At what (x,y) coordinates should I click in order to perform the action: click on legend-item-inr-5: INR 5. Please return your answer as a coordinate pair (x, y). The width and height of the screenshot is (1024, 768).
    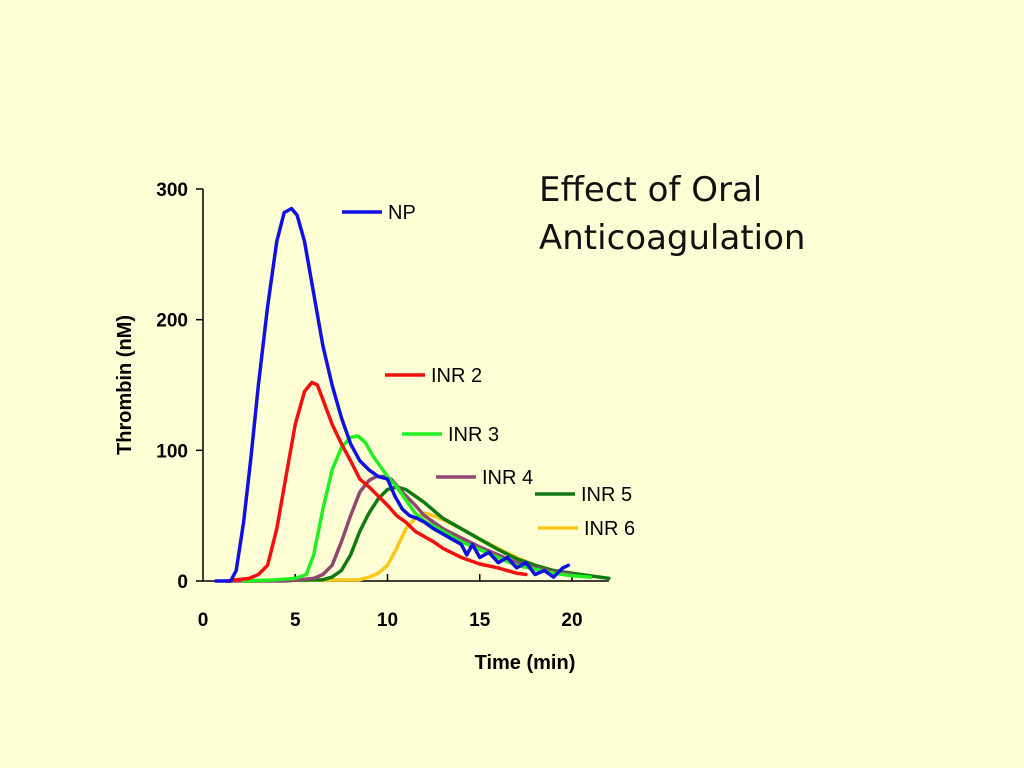
    Looking at the image, I should click on (583, 495).